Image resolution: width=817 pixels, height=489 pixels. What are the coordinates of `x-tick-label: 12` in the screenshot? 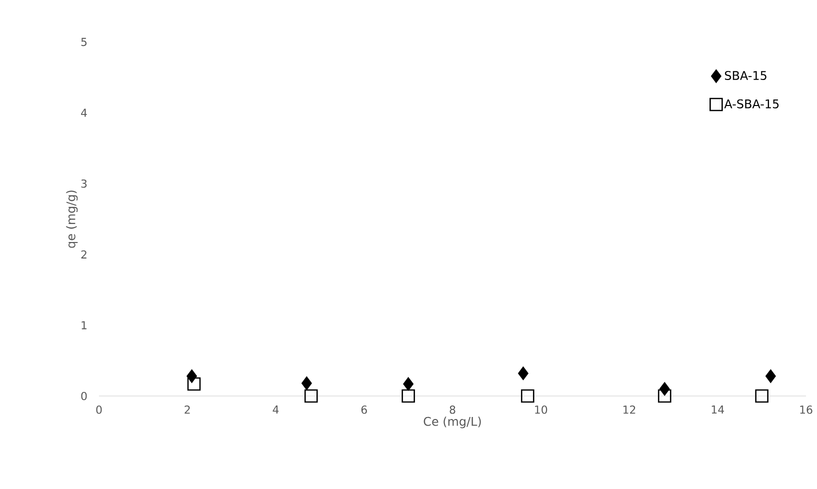 It's located at (629, 410).